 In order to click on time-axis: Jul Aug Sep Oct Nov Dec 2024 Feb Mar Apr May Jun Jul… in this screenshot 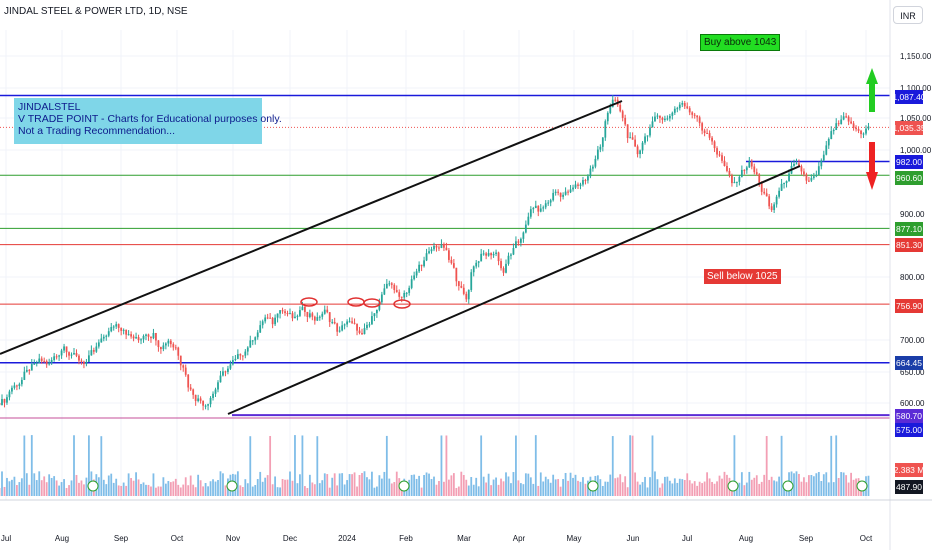, I will do `click(466, 521)`.